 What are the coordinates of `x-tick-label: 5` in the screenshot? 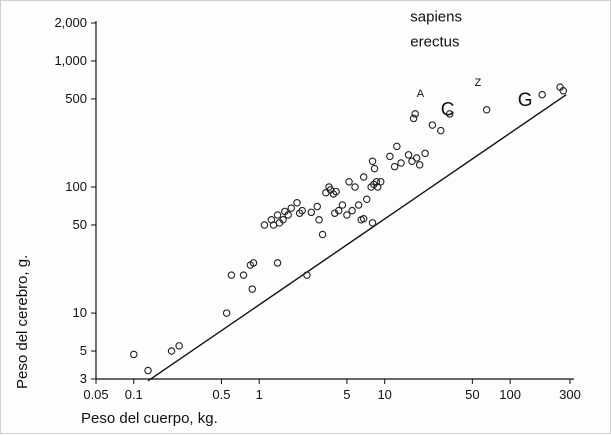 It's located at (346, 394).